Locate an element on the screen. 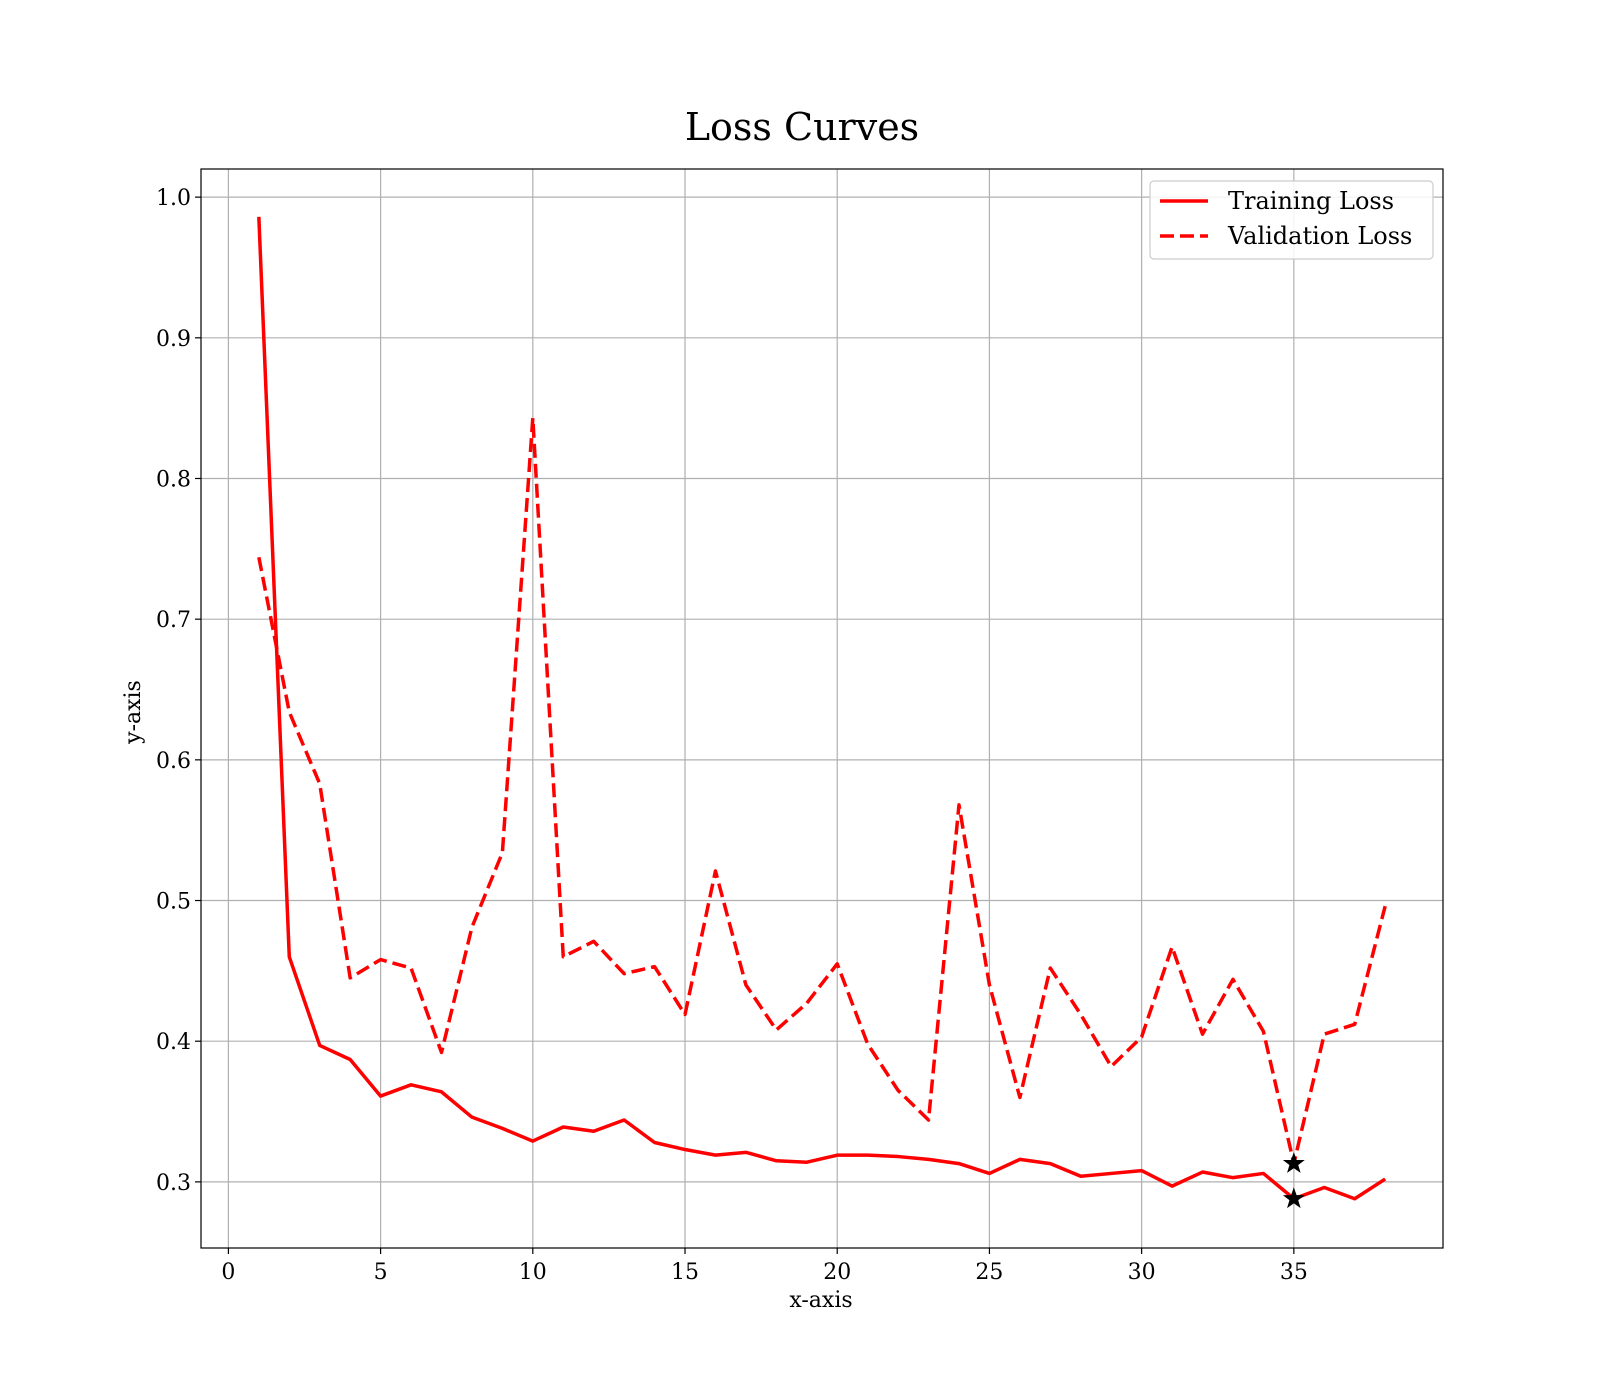 The width and height of the screenshot is (1600, 1400). y-tick-label: 0.8 is located at coordinates (173, 479).